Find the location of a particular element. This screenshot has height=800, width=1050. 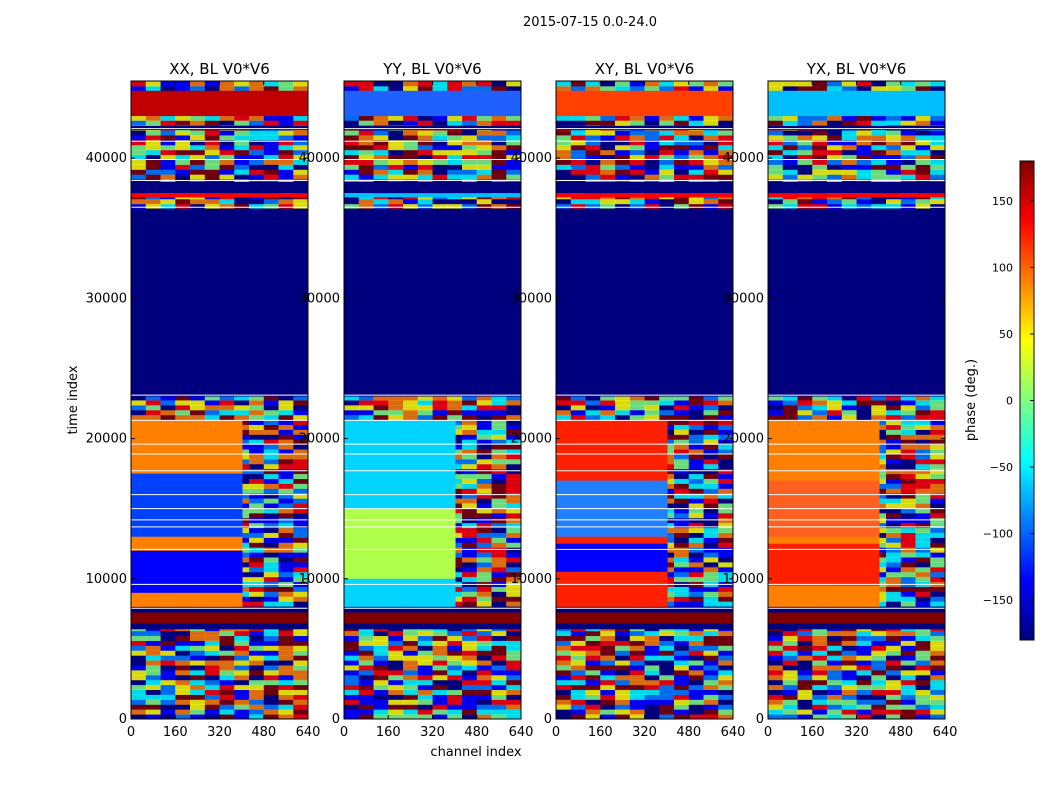

y-tick-label: 10000 is located at coordinates (319, 579).